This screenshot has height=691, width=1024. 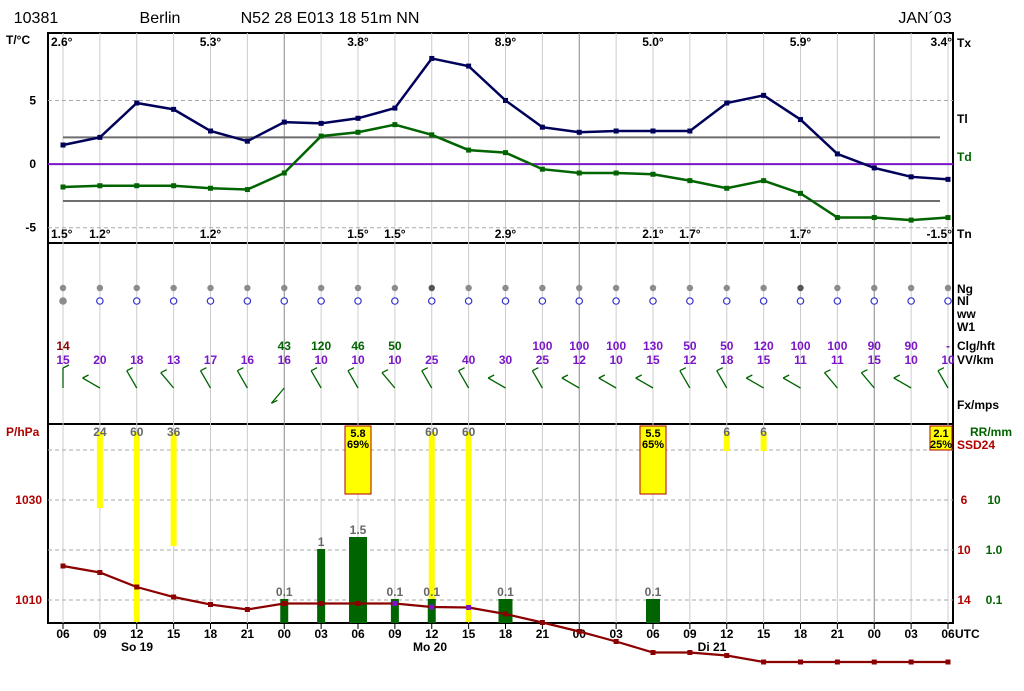 I want to click on pressure-tick-label: 1030, so click(x=28, y=500).